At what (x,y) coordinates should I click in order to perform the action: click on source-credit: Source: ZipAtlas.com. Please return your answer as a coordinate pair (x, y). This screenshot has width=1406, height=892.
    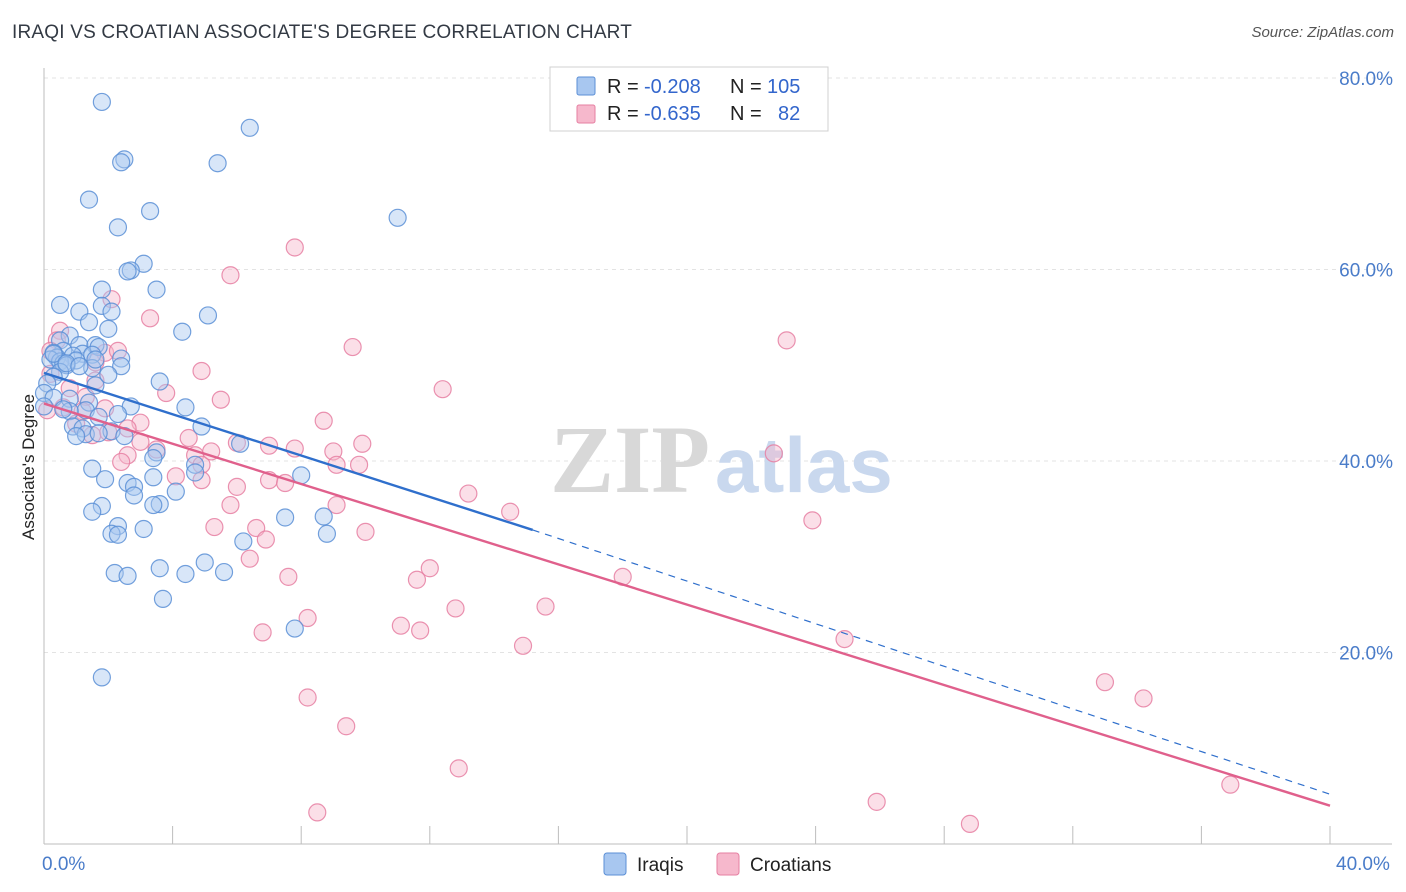
    Looking at the image, I should click on (1322, 32).